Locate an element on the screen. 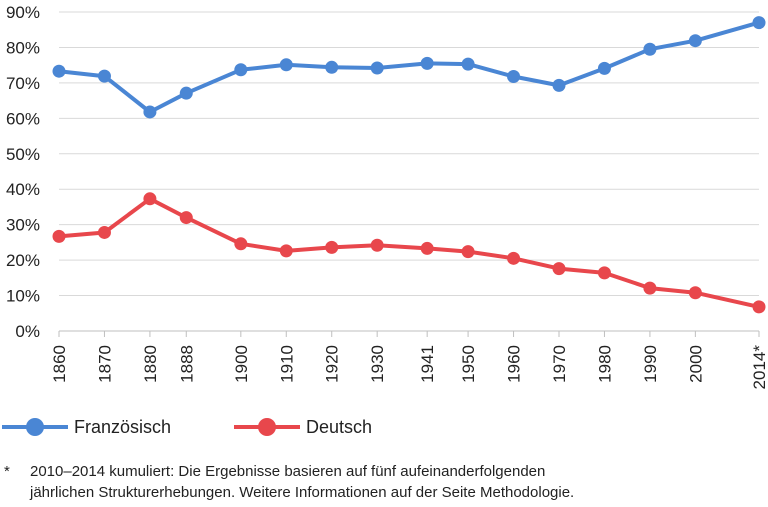 This screenshot has width=768, height=507. y-tick-label: 40% is located at coordinates (23, 189).